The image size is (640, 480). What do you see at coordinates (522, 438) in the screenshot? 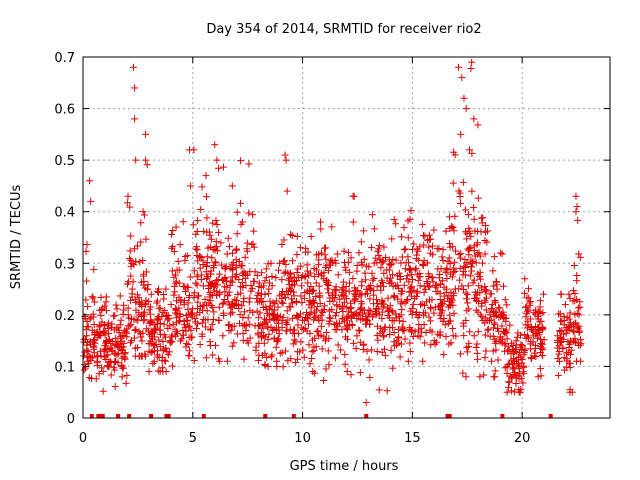
I see `x-tick-label: 20` at bounding box center [522, 438].